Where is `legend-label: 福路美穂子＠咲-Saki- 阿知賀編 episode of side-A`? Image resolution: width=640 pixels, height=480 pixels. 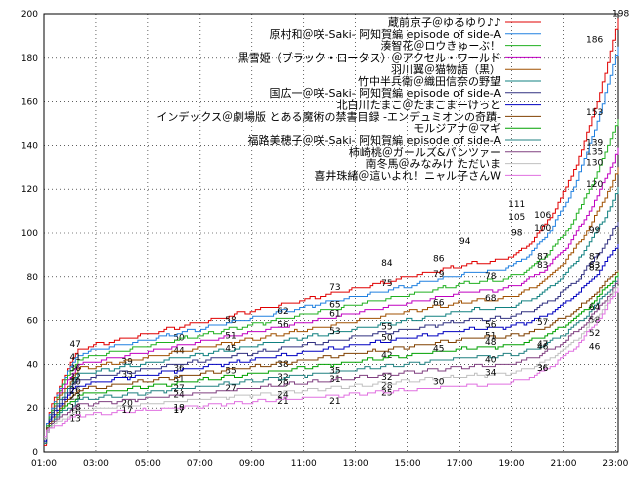
legend-label: 福路美穂子＠咲-Saki- 阿知賀編 episode of side-A is located at coordinates (375, 140).